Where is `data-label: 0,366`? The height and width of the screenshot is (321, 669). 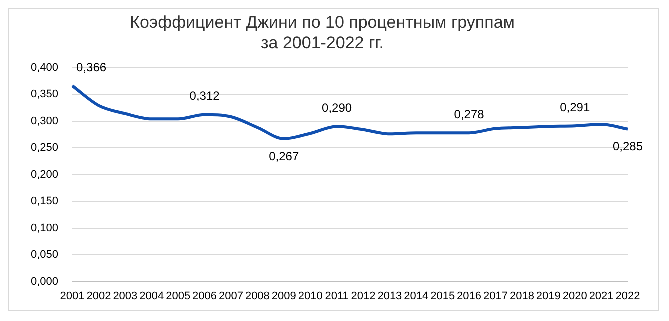
data-label: 0,366 is located at coordinates (91, 67).